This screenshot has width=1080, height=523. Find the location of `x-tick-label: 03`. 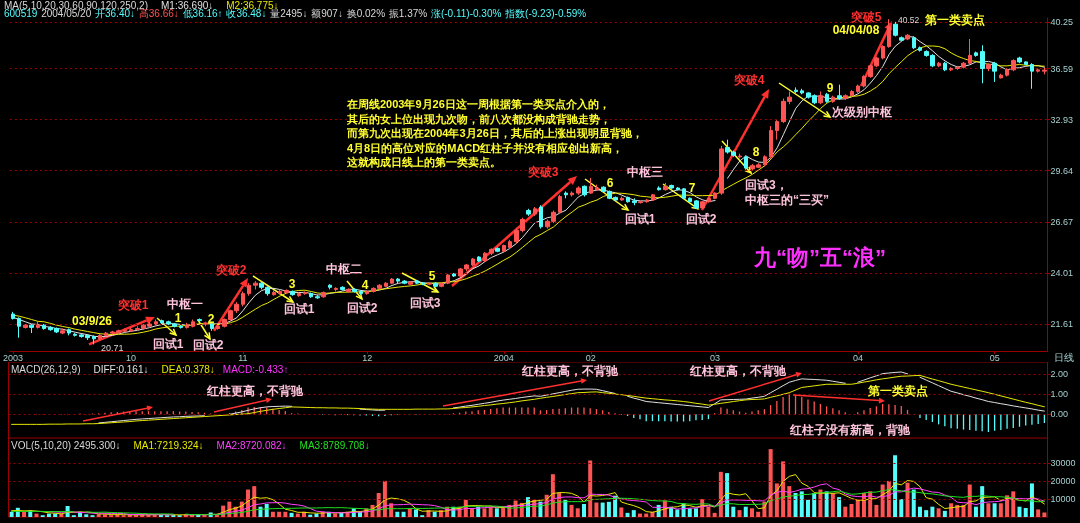

x-tick-label: 03 is located at coordinates (715, 357).